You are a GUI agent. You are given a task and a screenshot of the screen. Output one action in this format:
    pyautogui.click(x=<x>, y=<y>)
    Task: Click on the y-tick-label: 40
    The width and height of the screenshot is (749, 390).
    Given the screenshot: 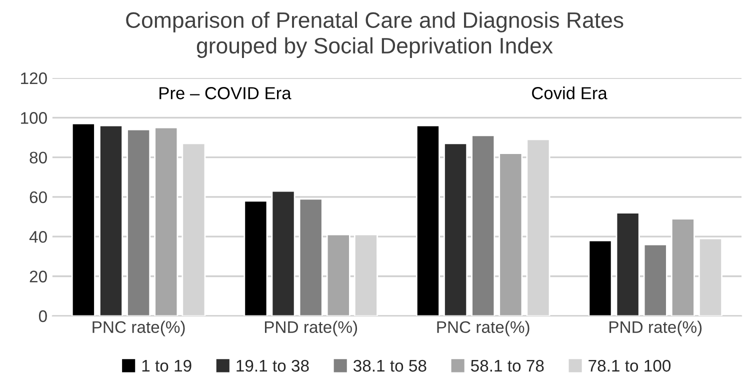 What is the action you would take?
    pyautogui.click(x=38, y=237)
    